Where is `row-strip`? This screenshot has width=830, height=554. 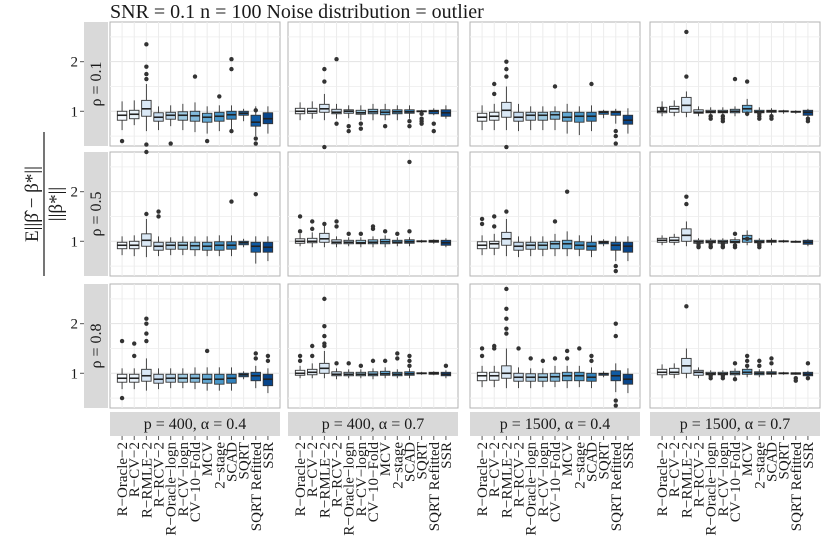
row-strip is located at coordinates (96, 346).